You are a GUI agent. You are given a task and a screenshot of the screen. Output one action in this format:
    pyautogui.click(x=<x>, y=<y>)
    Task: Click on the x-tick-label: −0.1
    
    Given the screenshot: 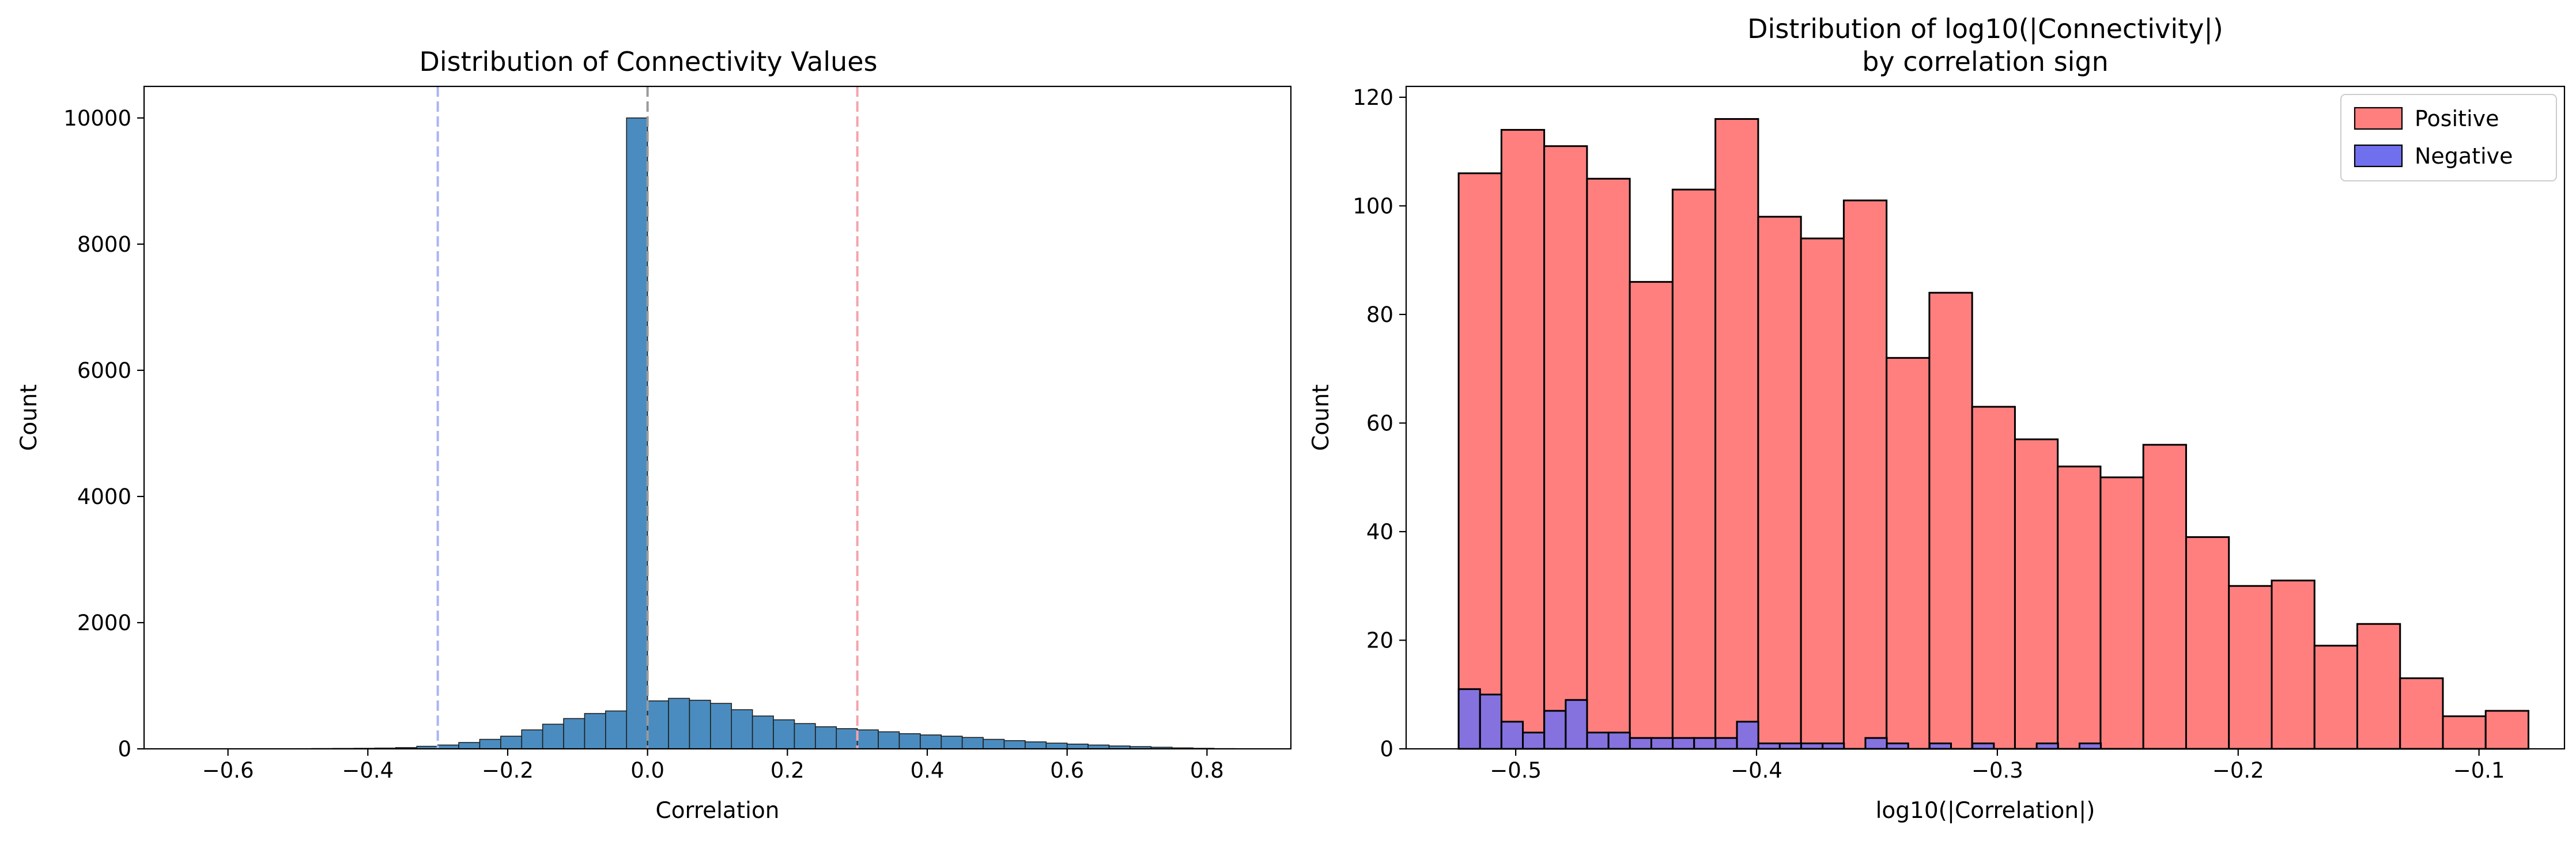 What is the action you would take?
    pyautogui.click(x=2479, y=771)
    